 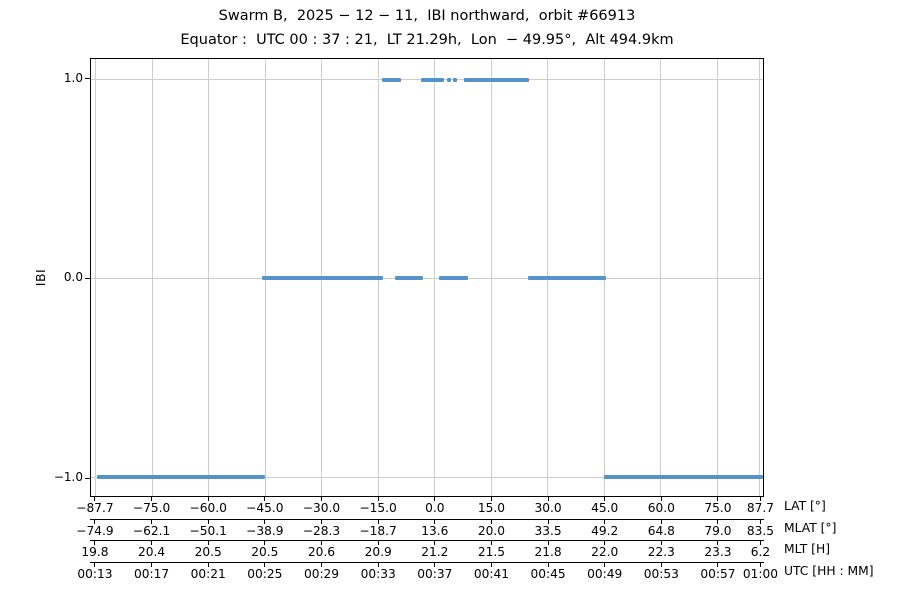 What do you see at coordinates (829, 570) in the screenshot?
I see `x-axis-caption-utc: UTC [HH : MM]` at bounding box center [829, 570].